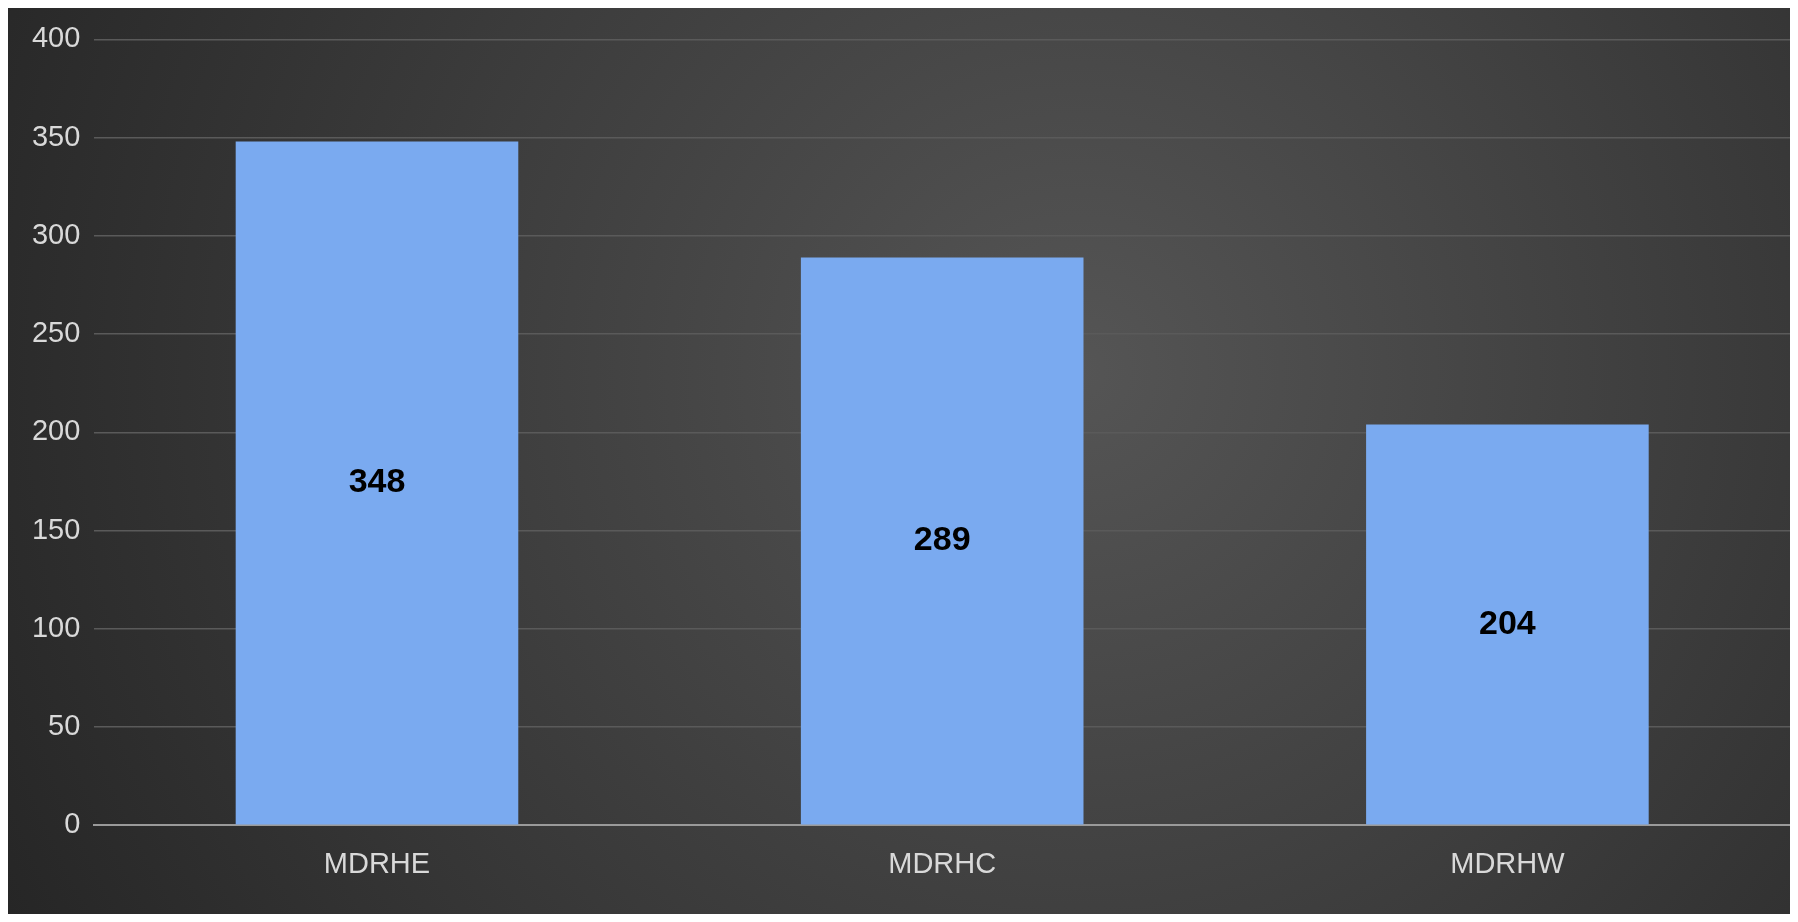 The height and width of the screenshot is (922, 1798). Describe the element at coordinates (942, 862) in the screenshot. I see `x-tick-label: MDRHC` at that location.